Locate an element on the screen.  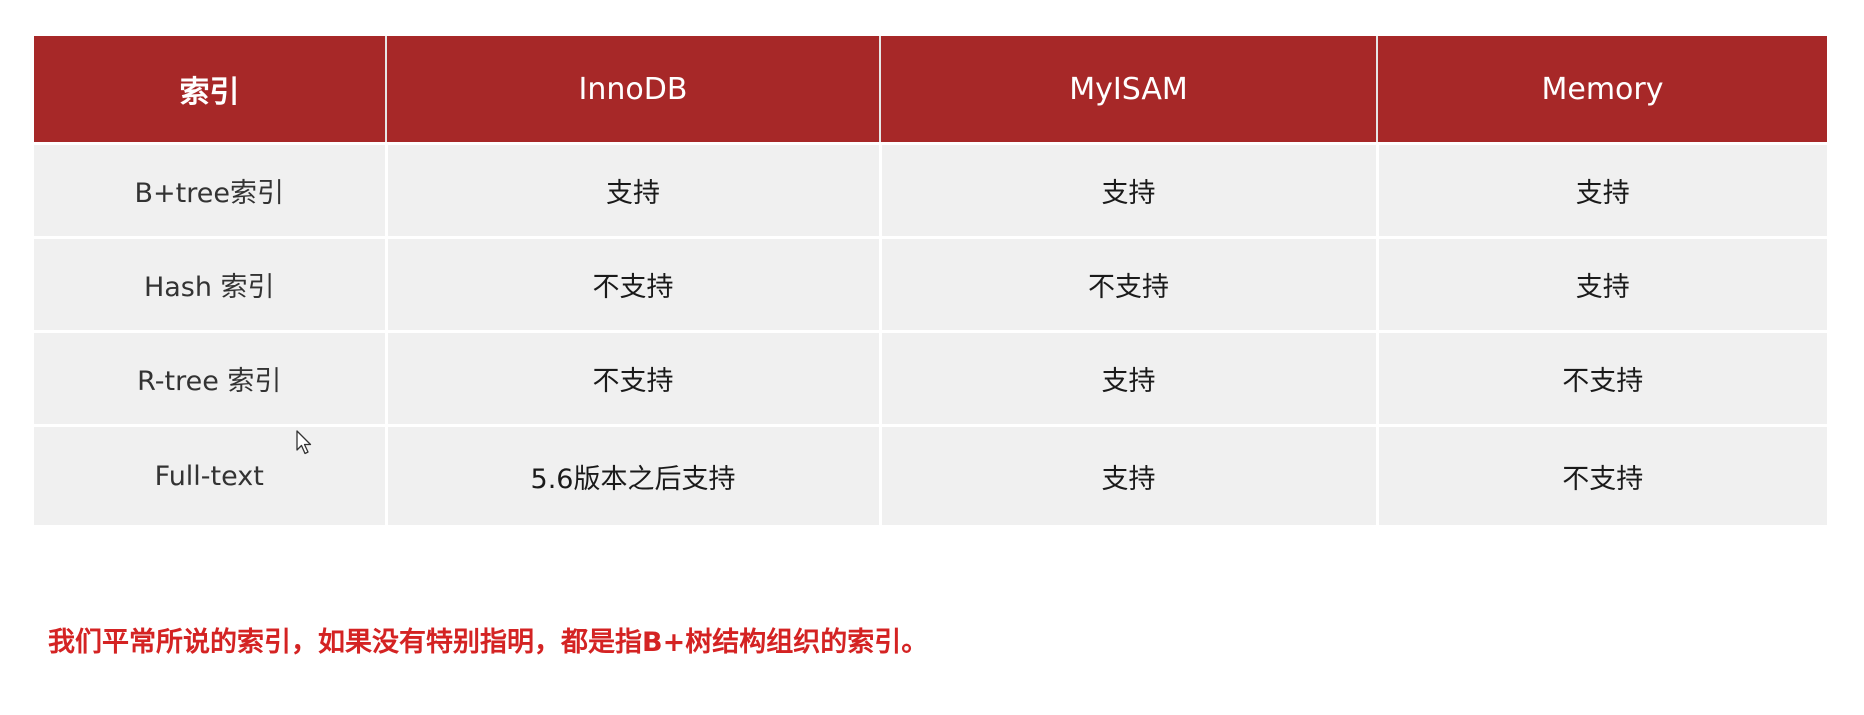
row-label: B+tree索引 is located at coordinates (211, 190).